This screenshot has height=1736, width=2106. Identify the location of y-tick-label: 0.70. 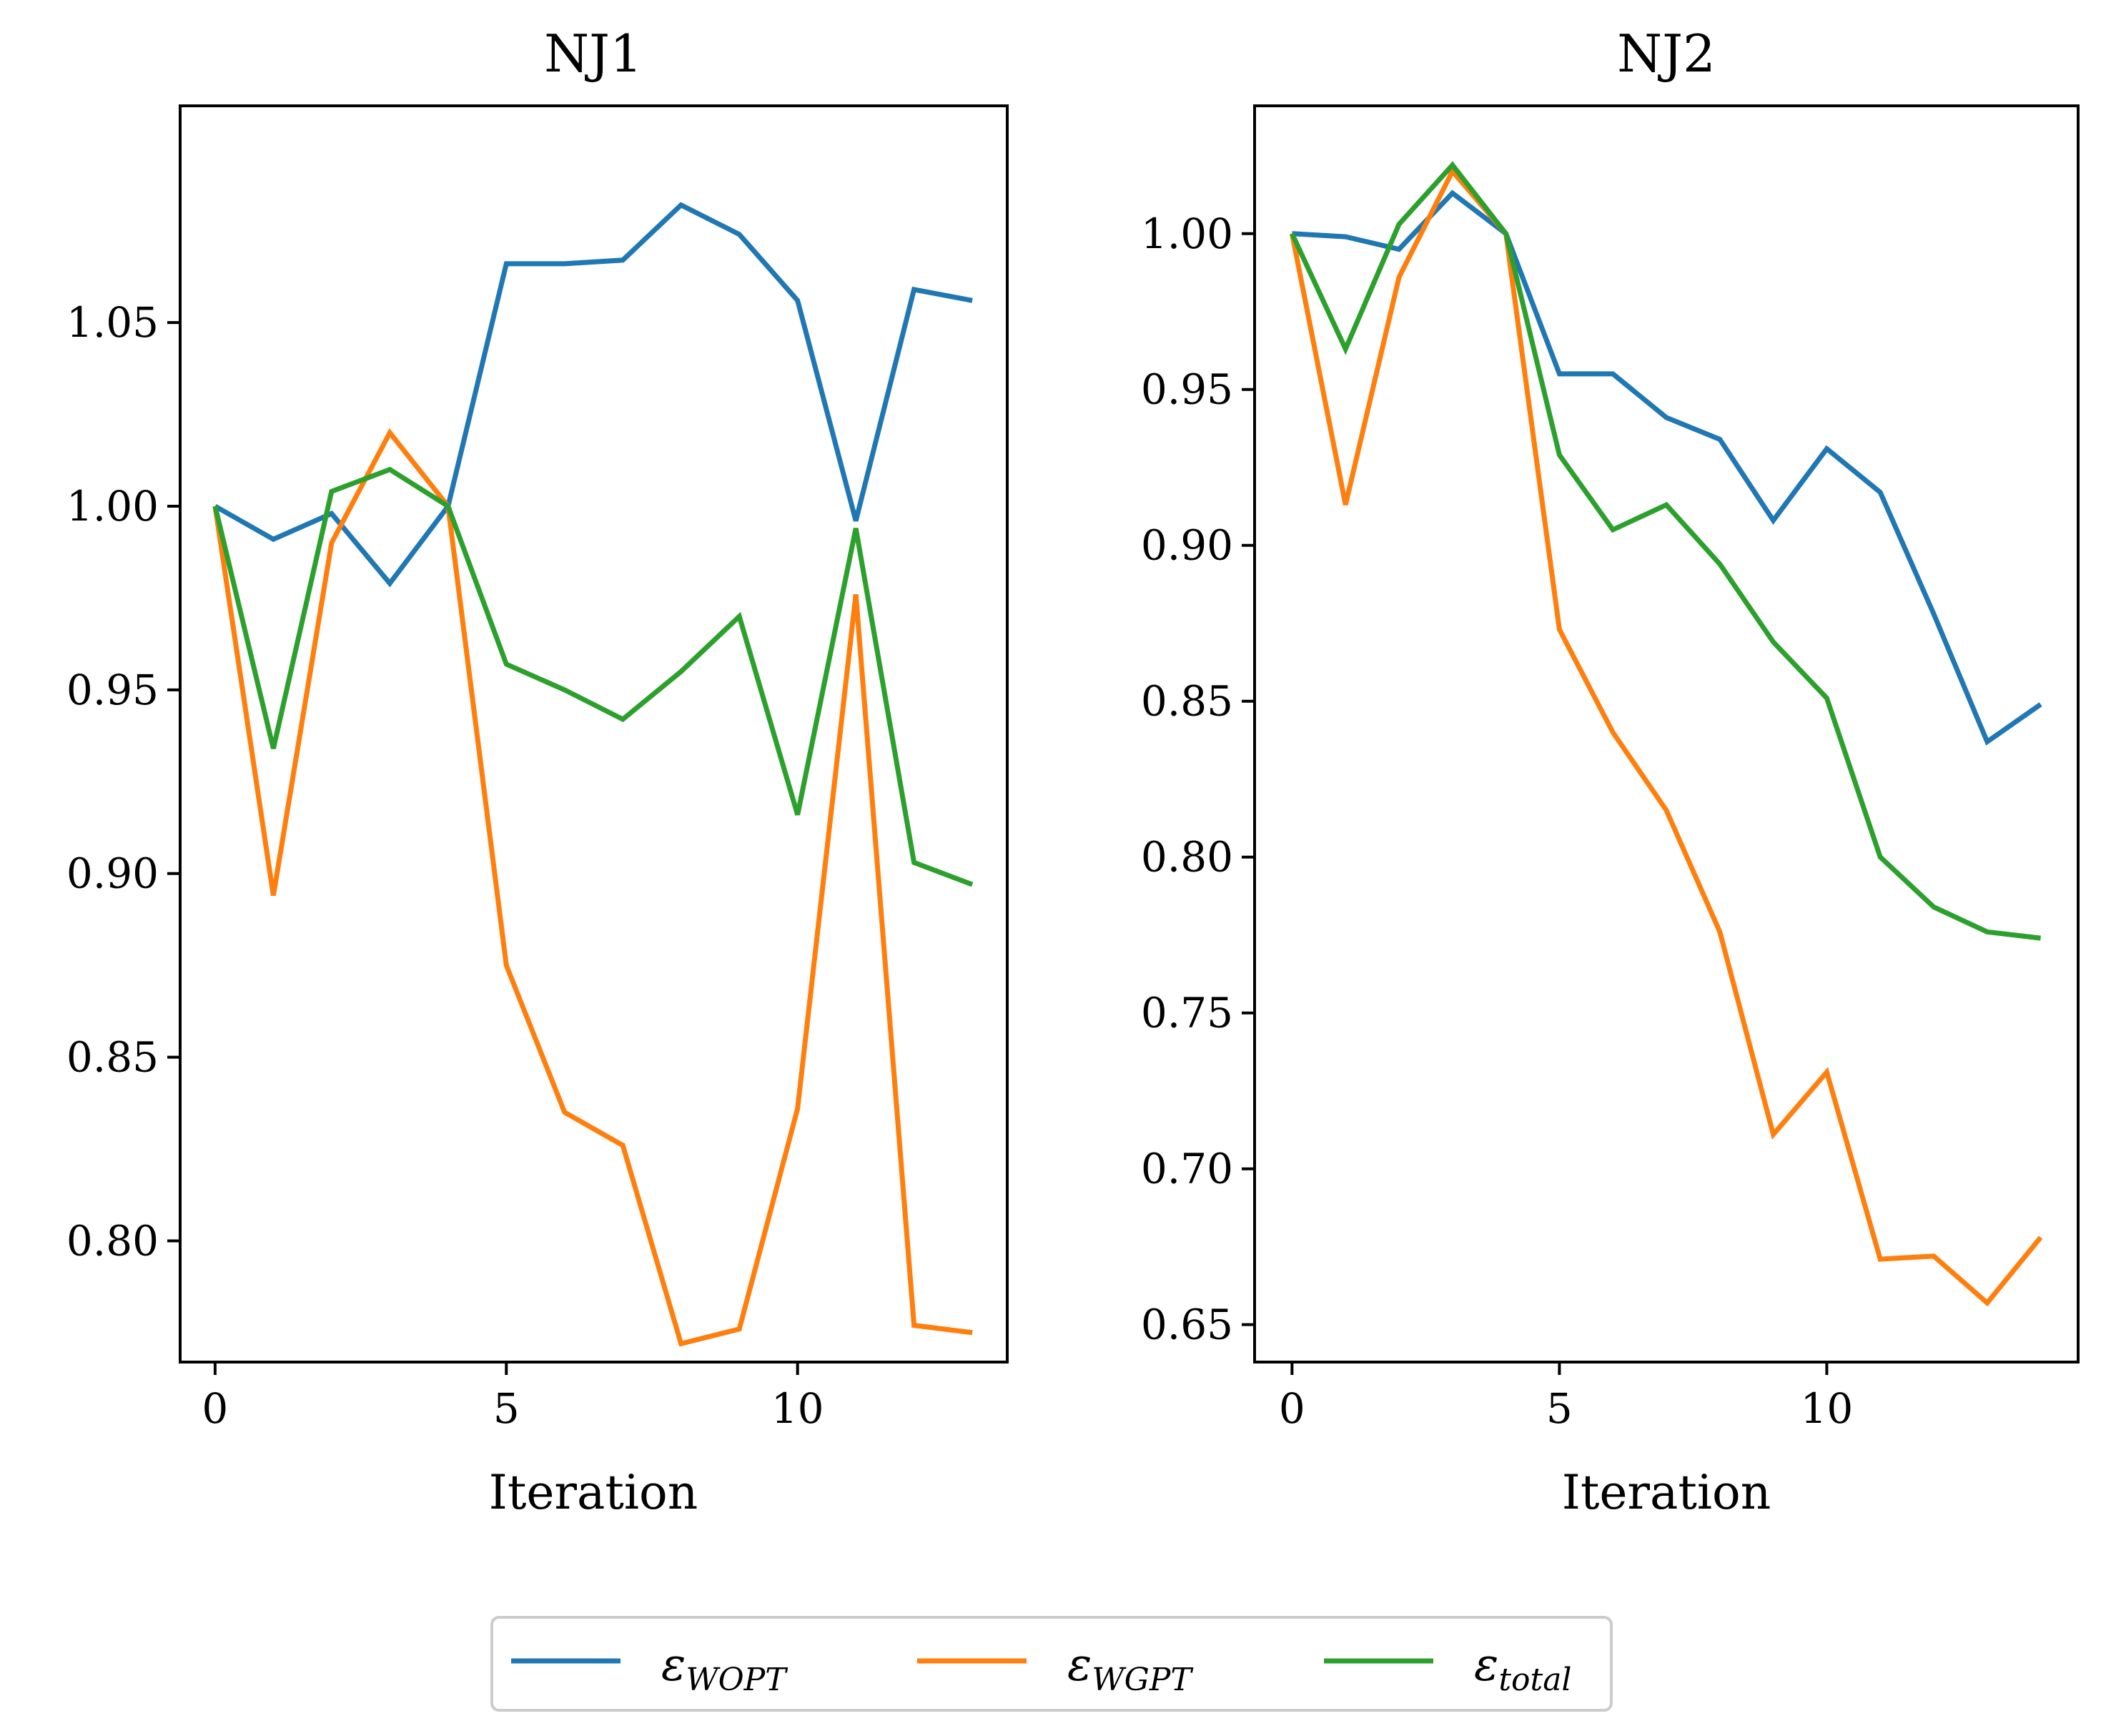
(1187, 1169).